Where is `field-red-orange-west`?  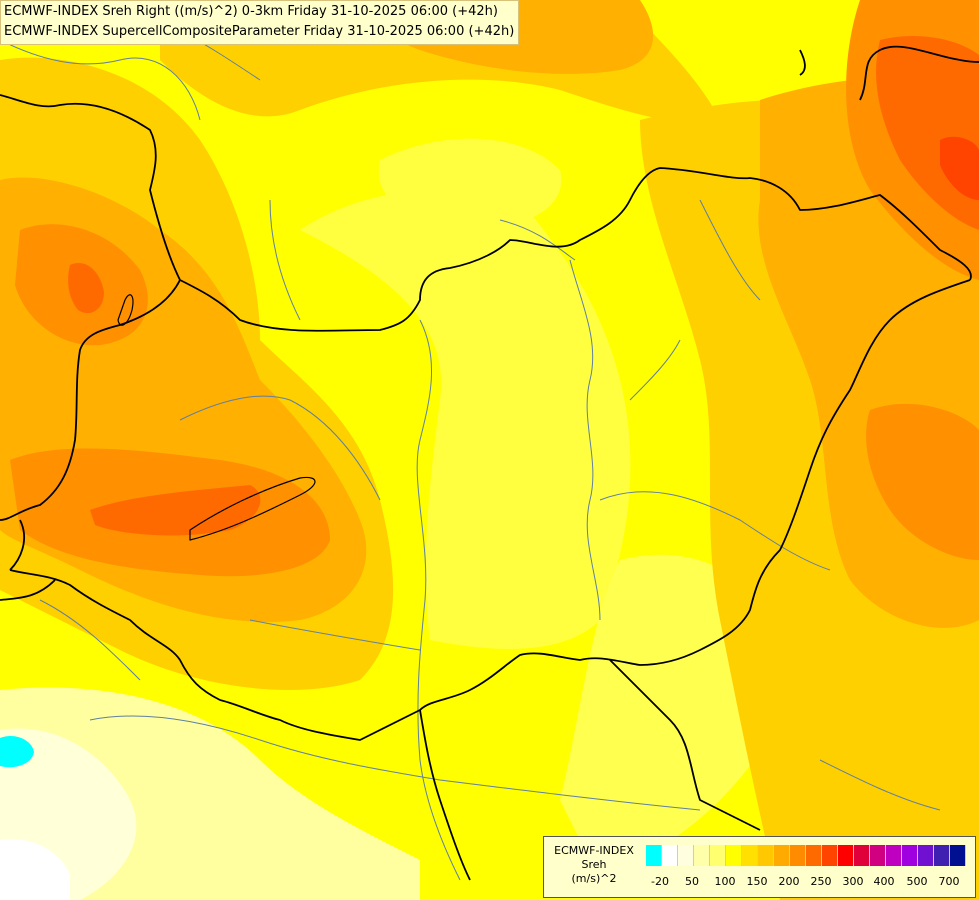 field-red-orange-west is located at coordinates (86, 288).